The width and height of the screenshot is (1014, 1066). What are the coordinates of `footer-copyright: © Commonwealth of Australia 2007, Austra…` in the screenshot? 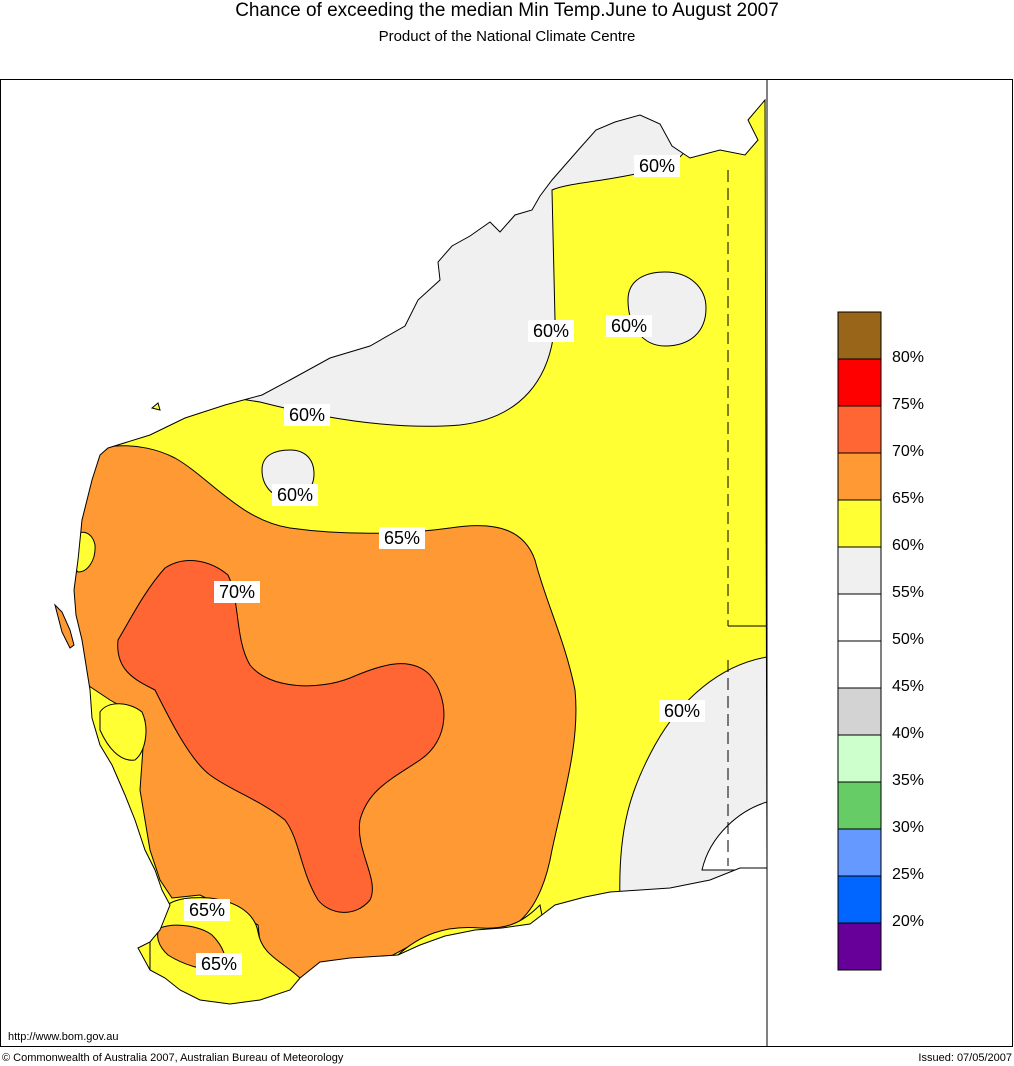 It's located at (173, 1058).